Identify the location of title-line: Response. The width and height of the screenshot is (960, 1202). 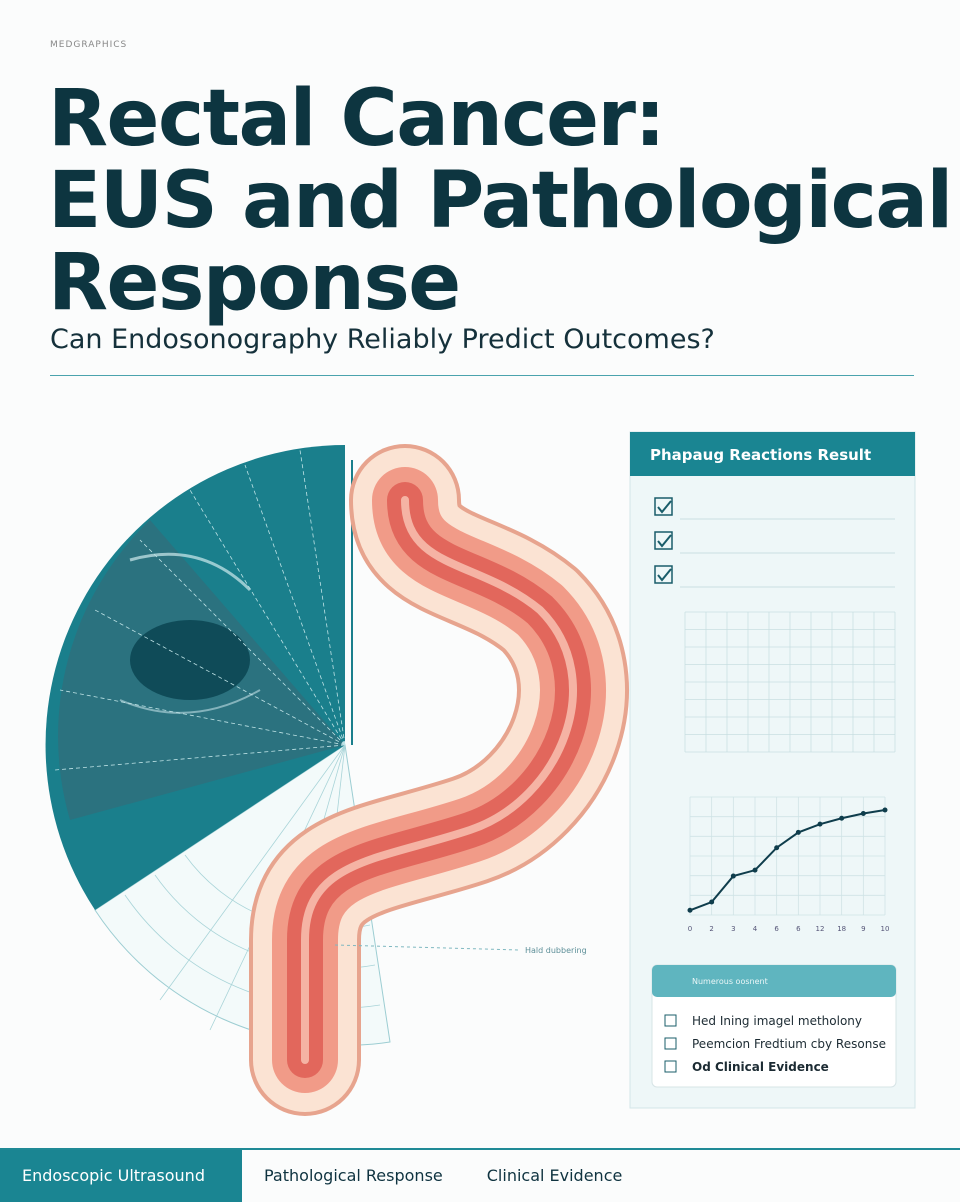
(254, 283).